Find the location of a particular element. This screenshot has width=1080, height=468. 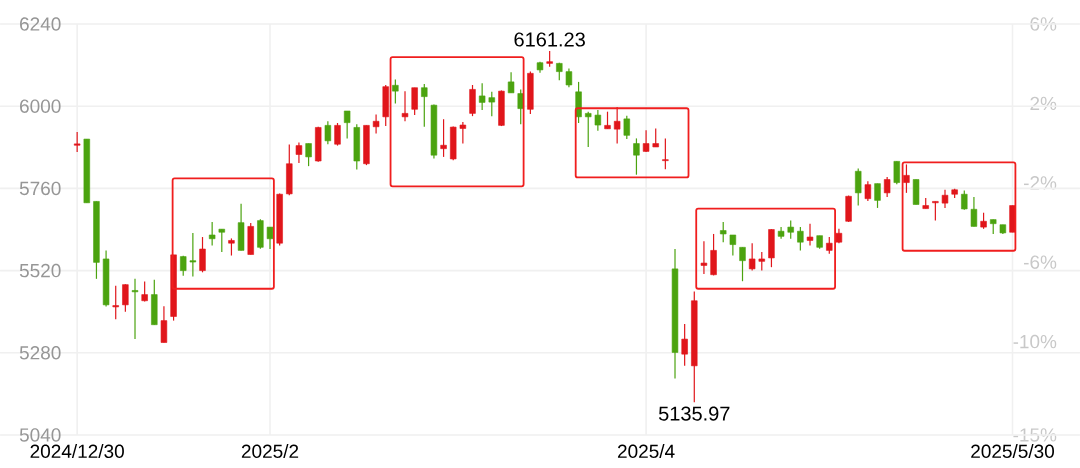

x-tick-label: 2025/2 is located at coordinates (270, 451).